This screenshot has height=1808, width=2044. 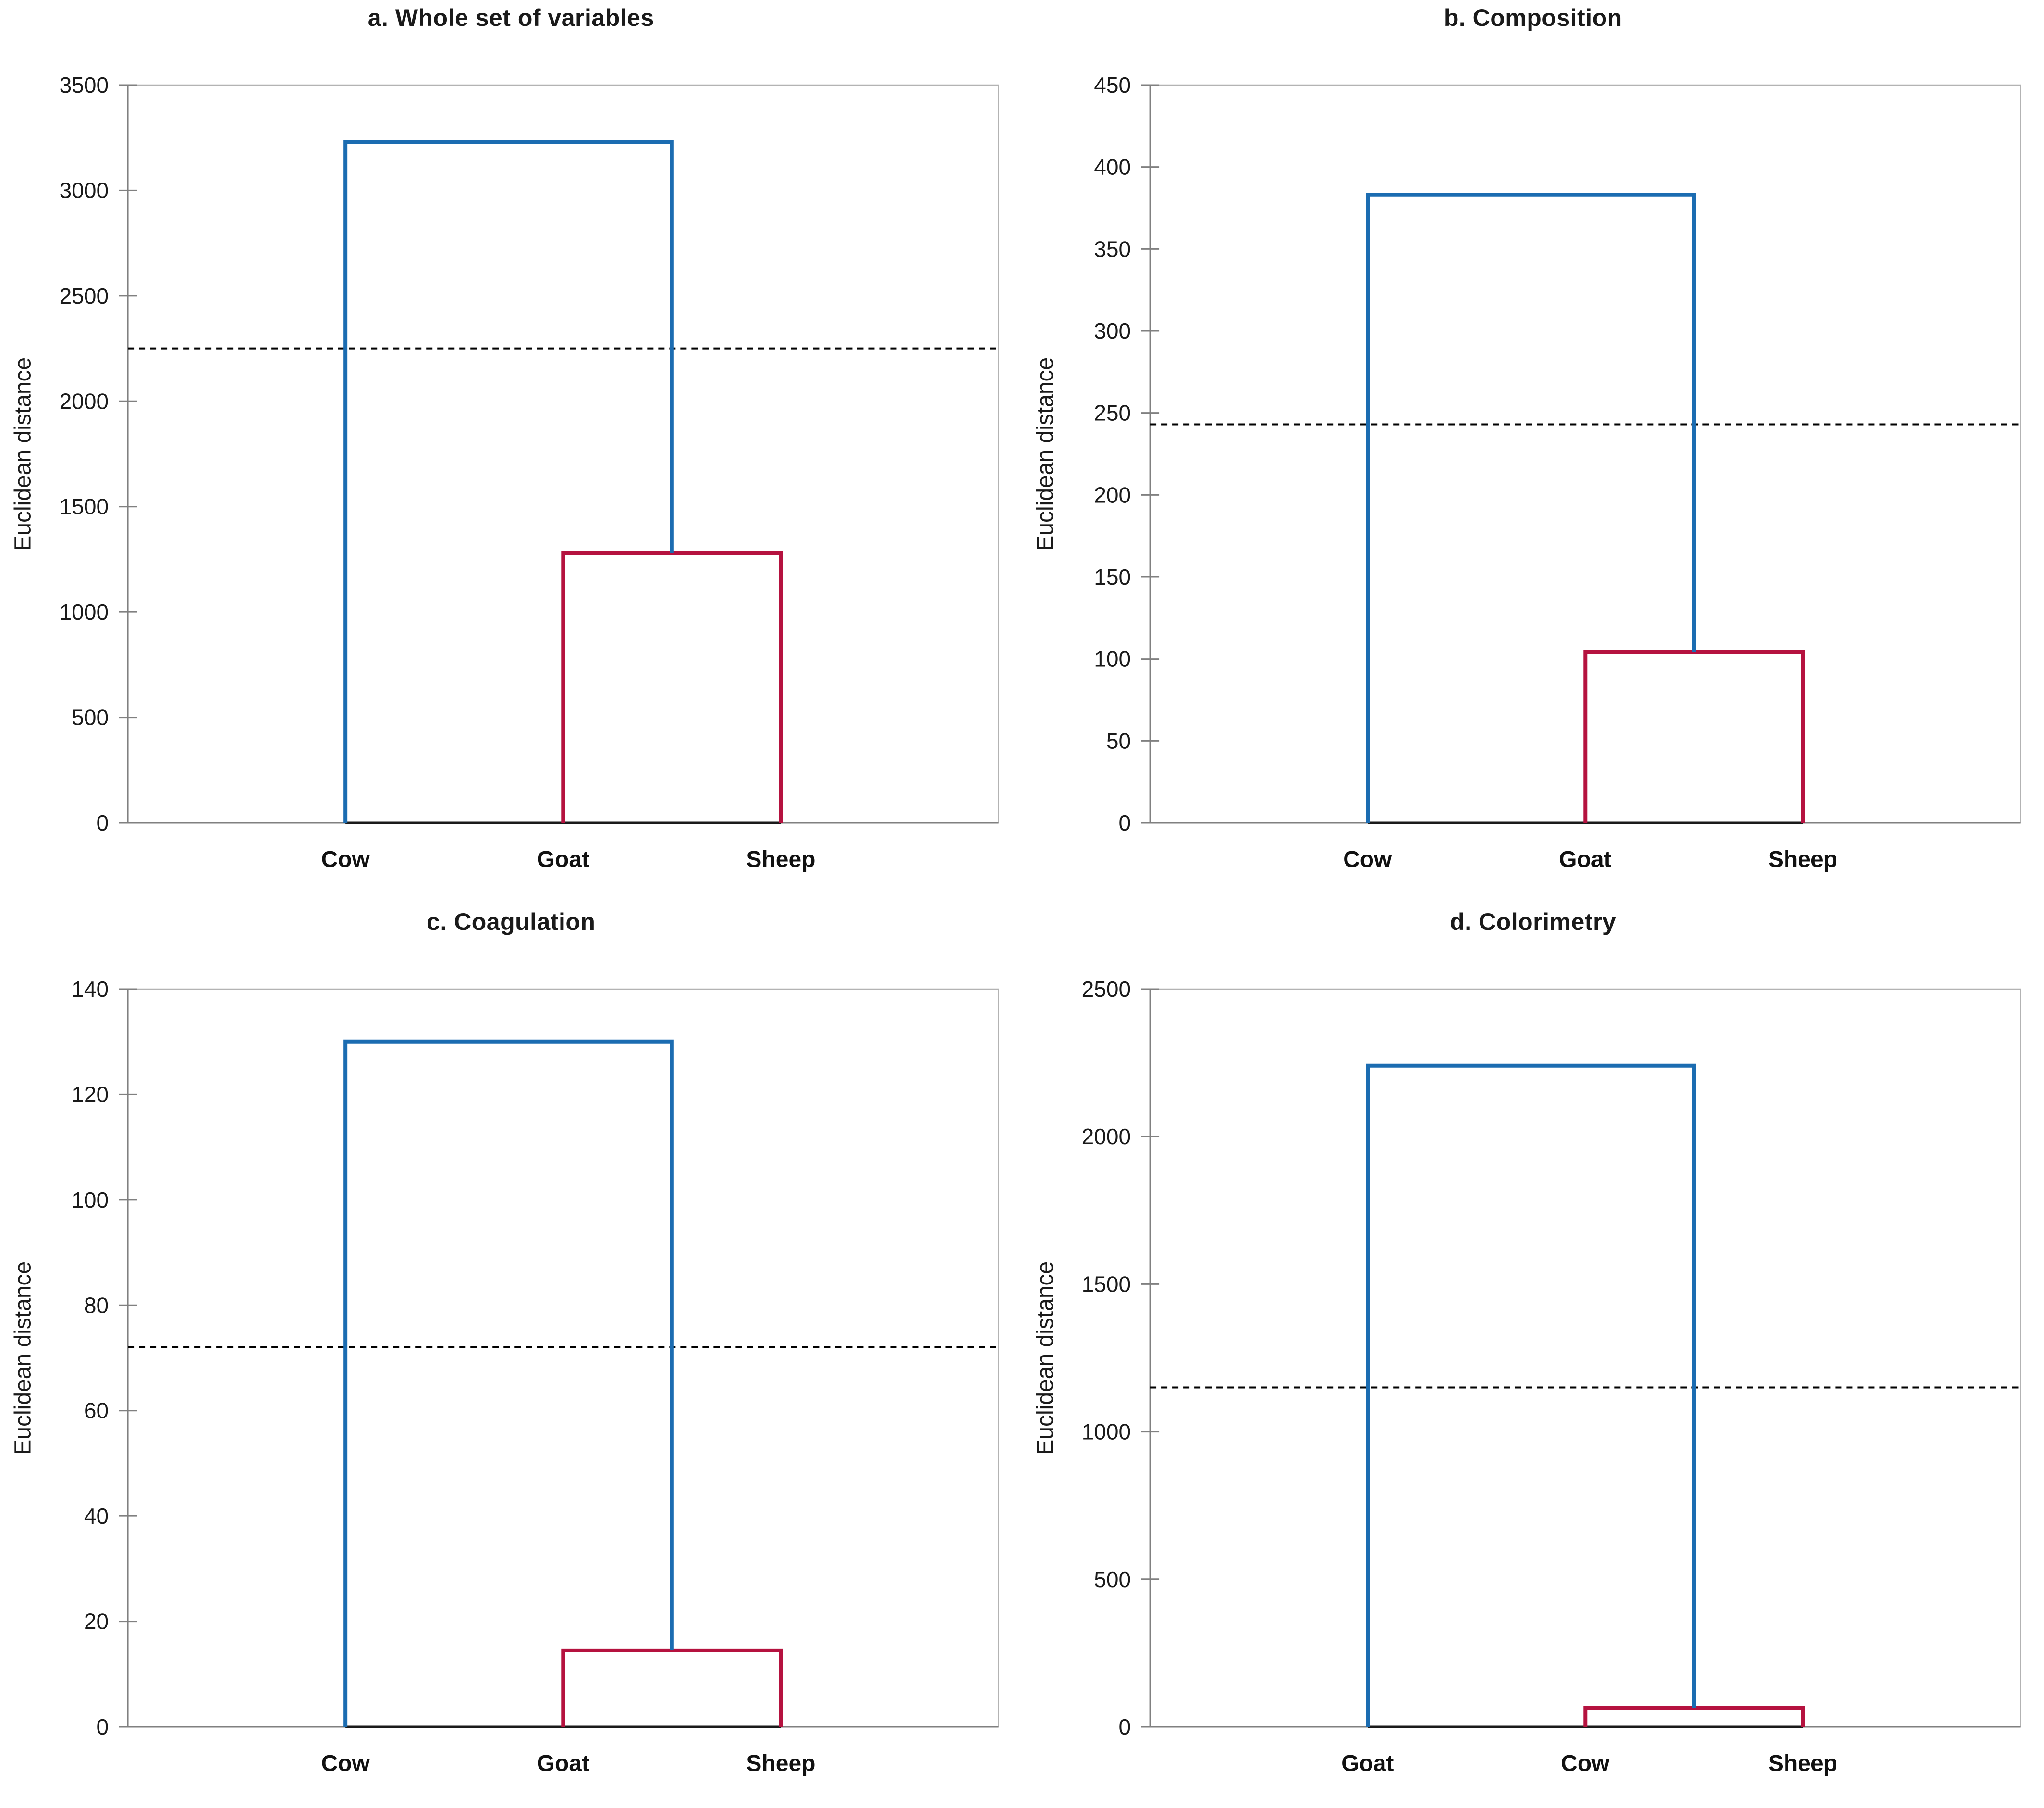 What do you see at coordinates (1112, 413) in the screenshot?
I see `svg-text: 250` at bounding box center [1112, 413].